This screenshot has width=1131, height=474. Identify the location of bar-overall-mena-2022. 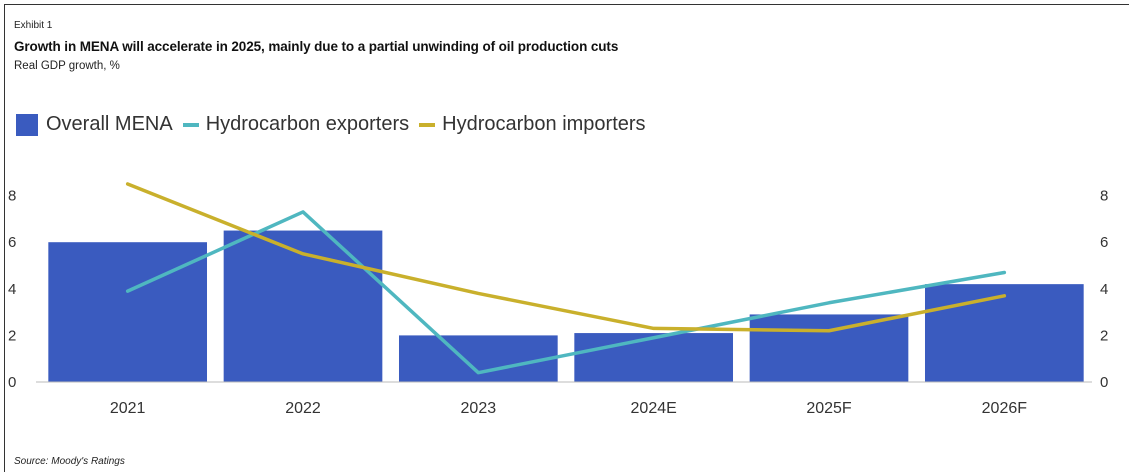
(303, 306).